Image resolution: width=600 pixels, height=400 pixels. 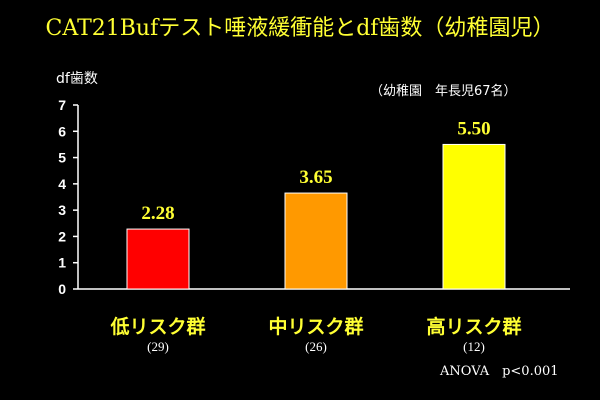 What do you see at coordinates (77, 79) in the screenshot?
I see `y-axis-label: df歯数` at bounding box center [77, 79].